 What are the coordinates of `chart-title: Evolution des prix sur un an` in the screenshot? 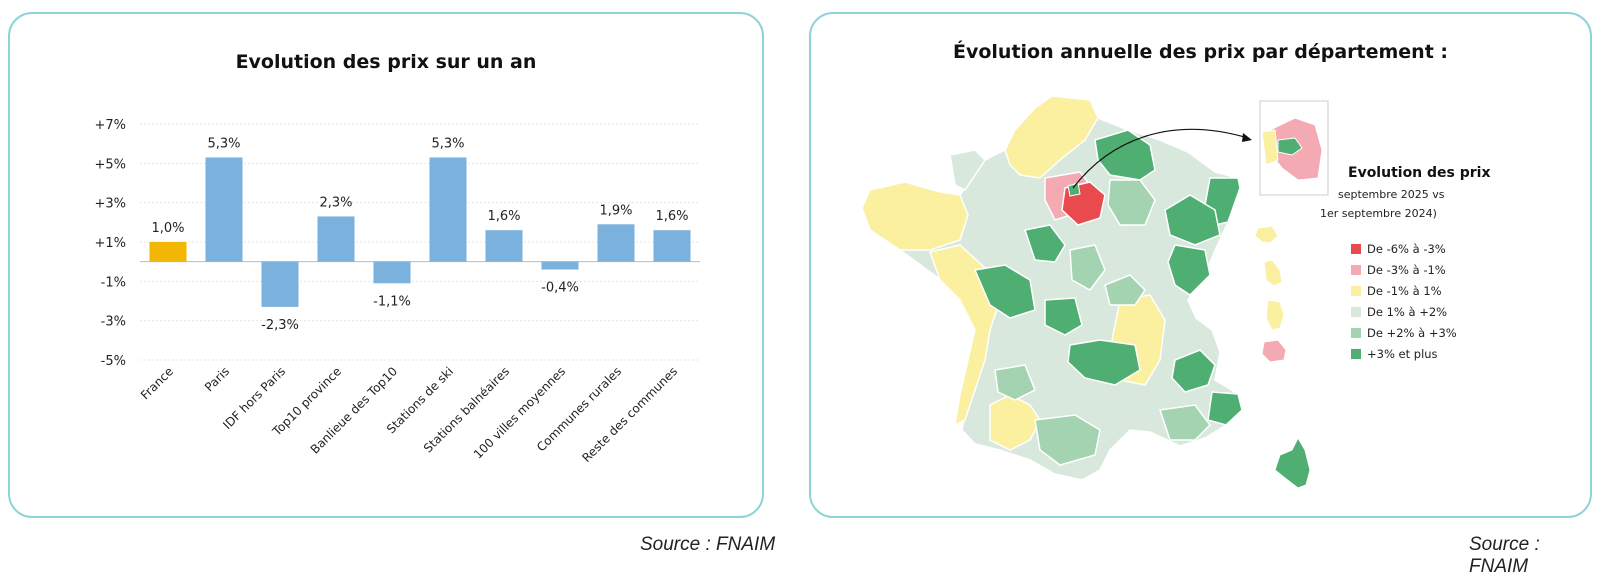 It's located at (386, 62).